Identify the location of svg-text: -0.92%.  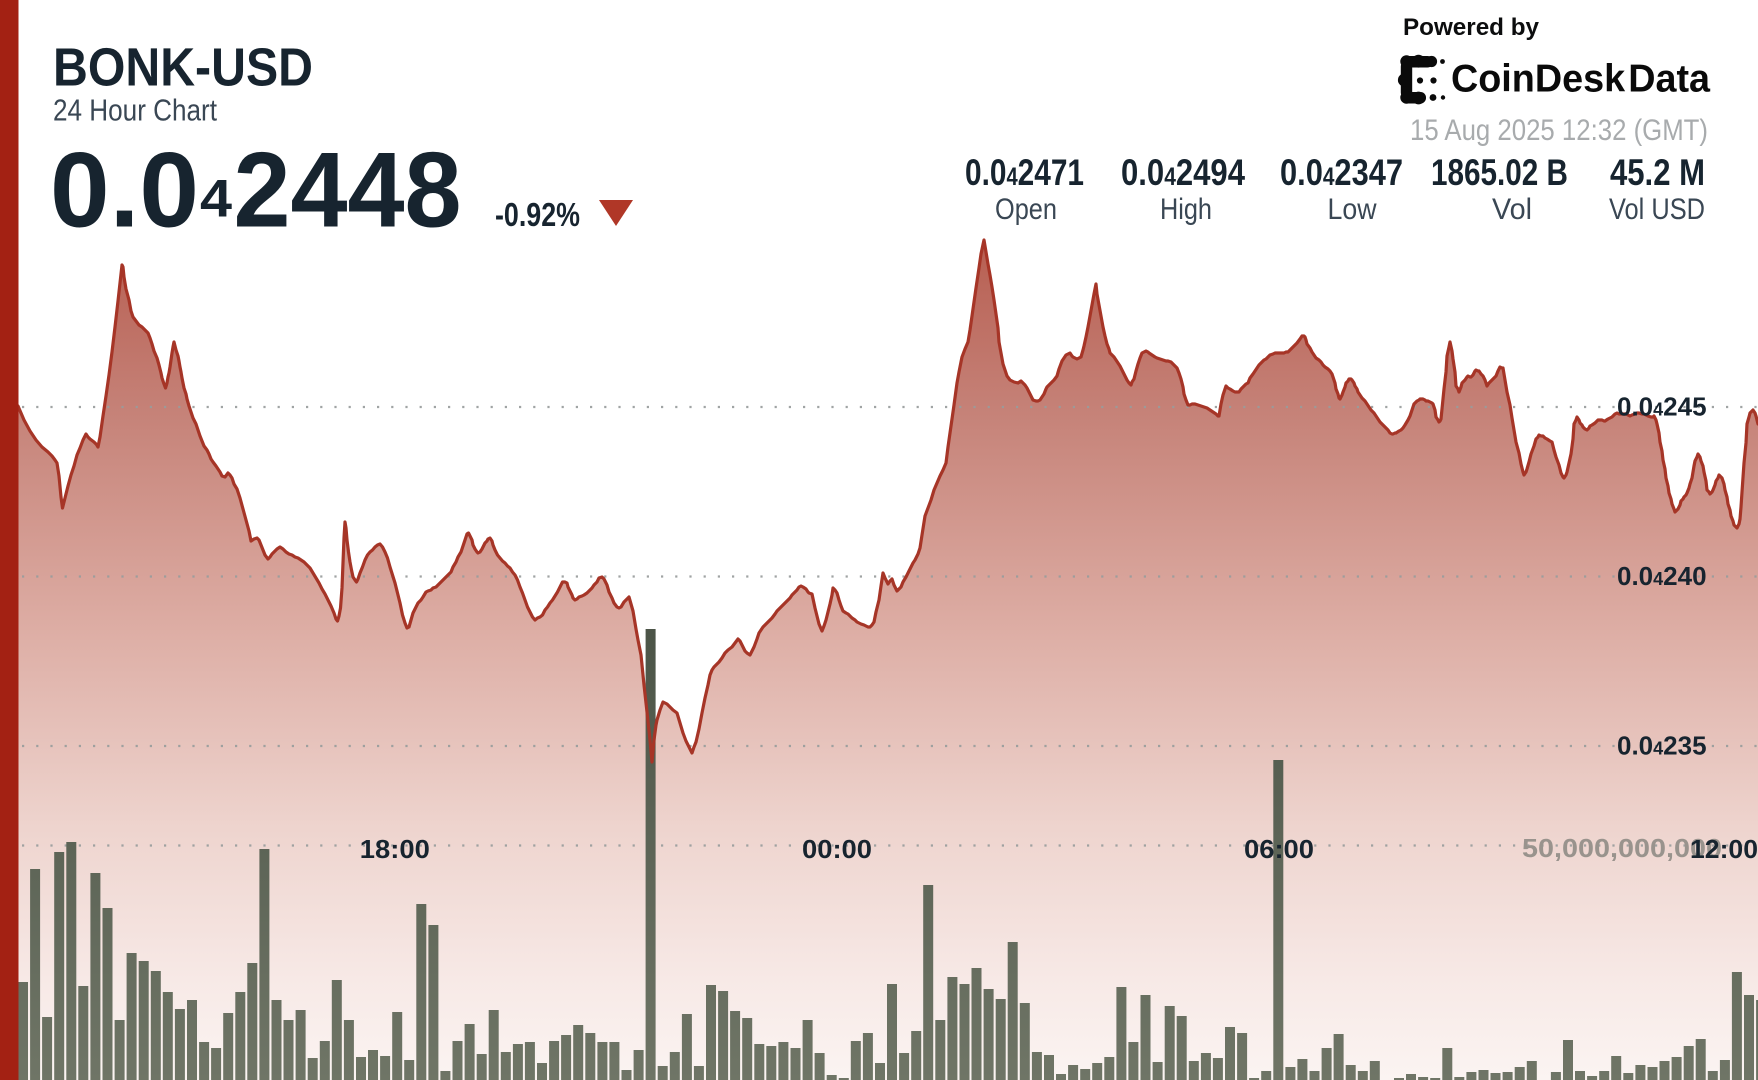
(537, 214).